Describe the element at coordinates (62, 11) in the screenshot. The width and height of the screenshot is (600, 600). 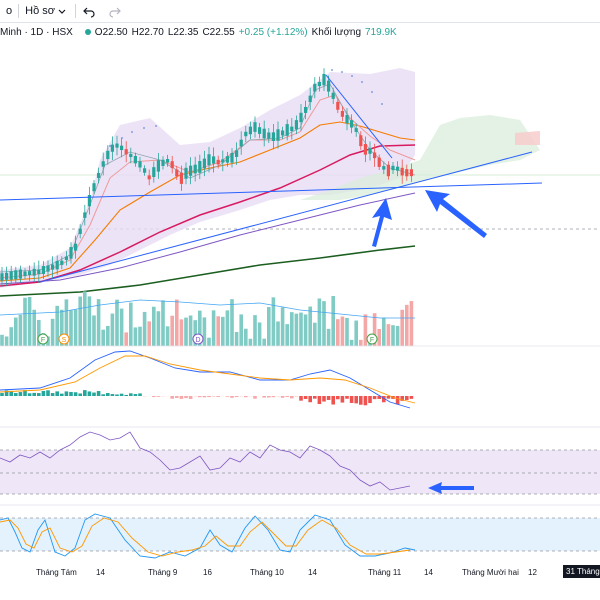
I see `chevron-down-icon` at that location.